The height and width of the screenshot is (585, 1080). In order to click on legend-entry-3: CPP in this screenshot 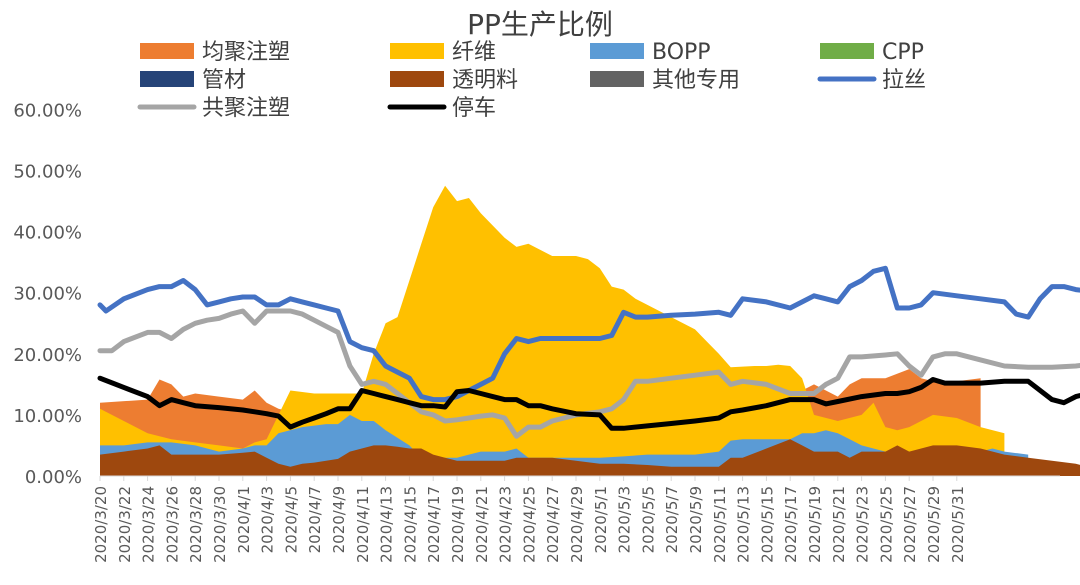, I will do `click(872, 52)`.